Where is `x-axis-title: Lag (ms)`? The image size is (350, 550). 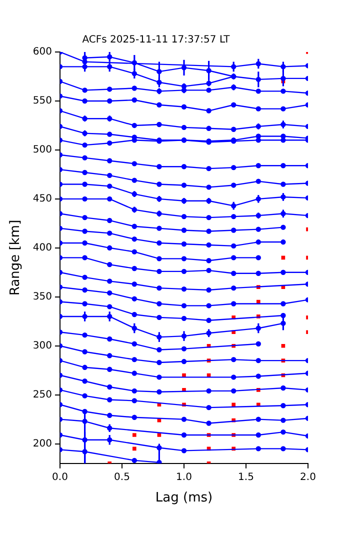
x-axis-title: Lag (ms) is located at coordinates (184, 498).